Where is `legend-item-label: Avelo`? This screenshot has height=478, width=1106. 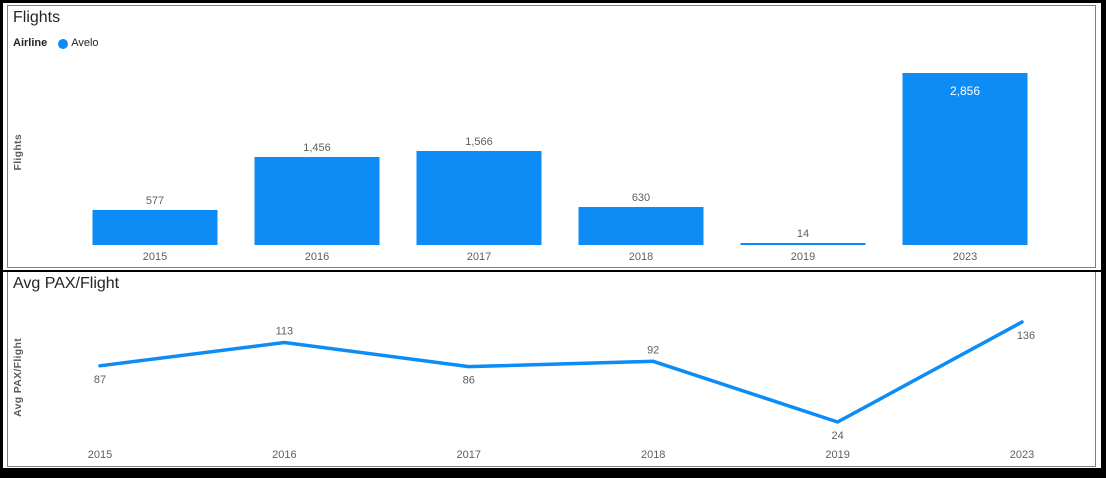 legend-item-label: Avelo is located at coordinates (85, 43).